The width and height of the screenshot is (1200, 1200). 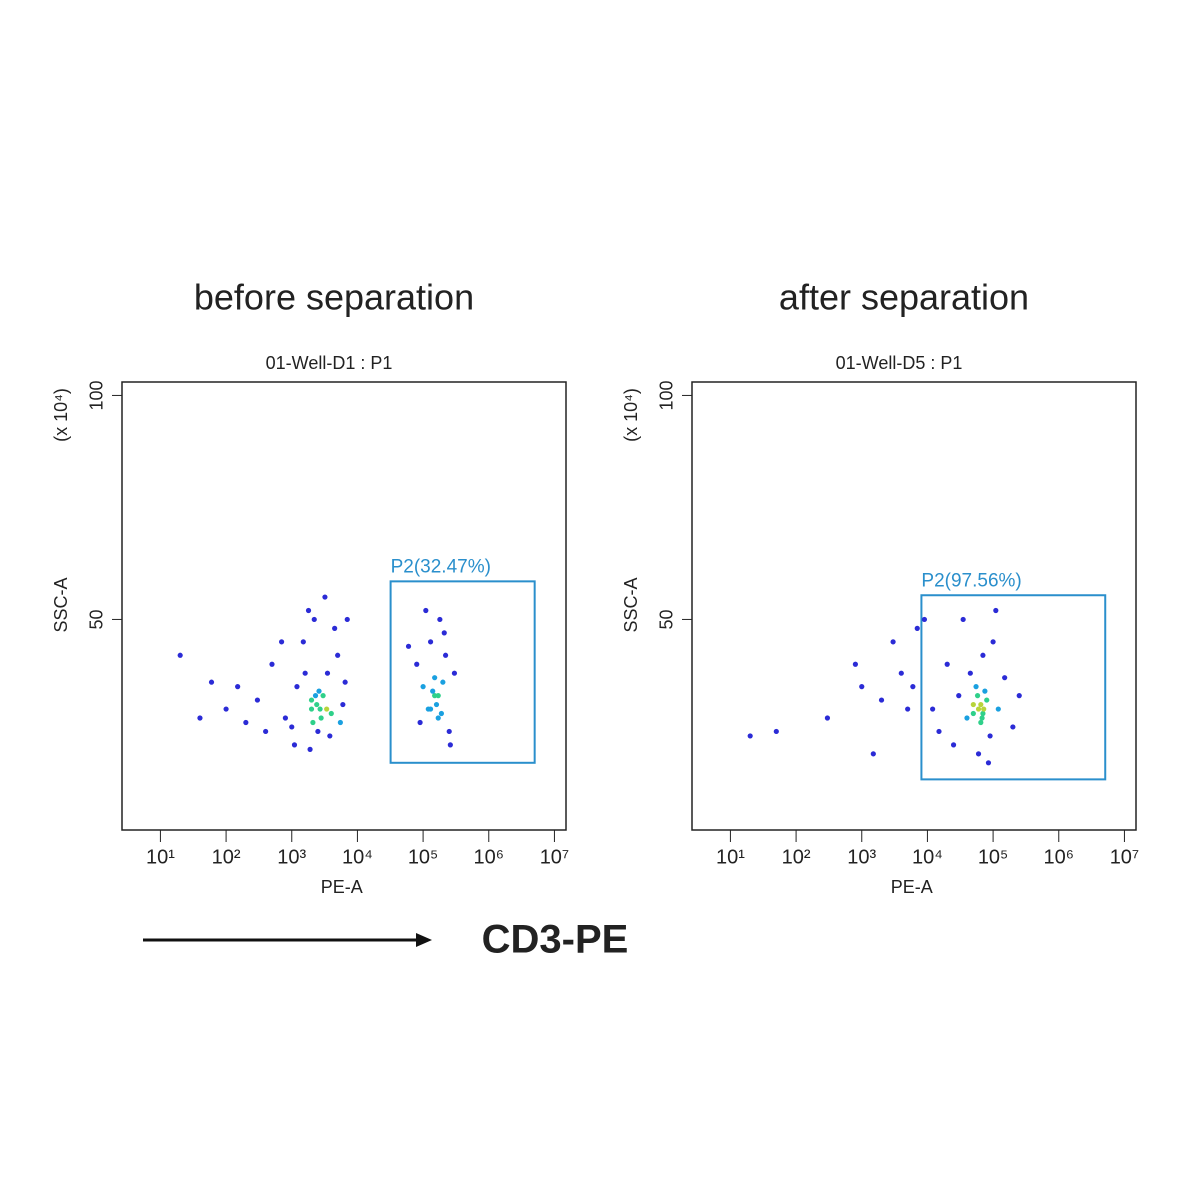 What do you see at coordinates (971, 580) in the screenshot?
I see `gate-label: P2(97.56%)` at bounding box center [971, 580].